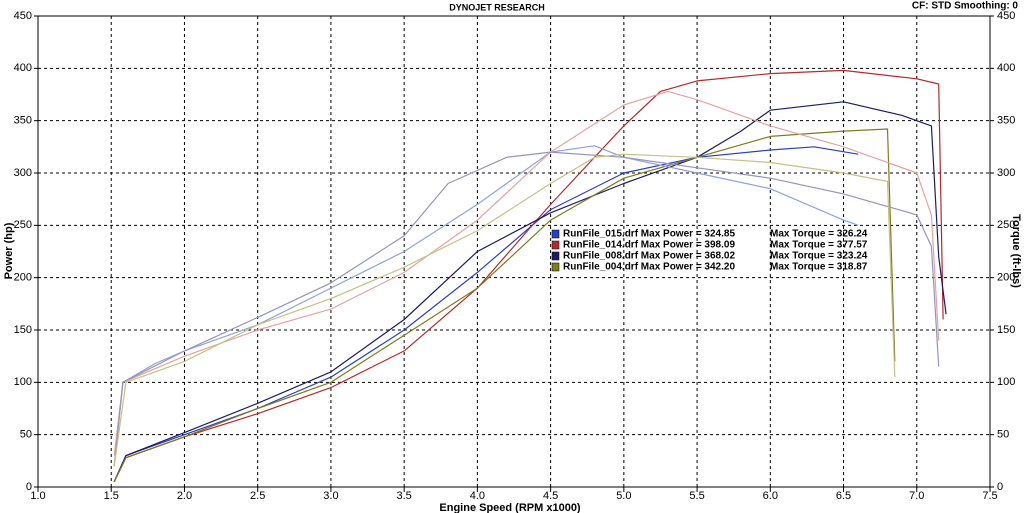 The width and height of the screenshot is (1024, 513). I want to click on y-tick-label: 50, so click(26, 435).